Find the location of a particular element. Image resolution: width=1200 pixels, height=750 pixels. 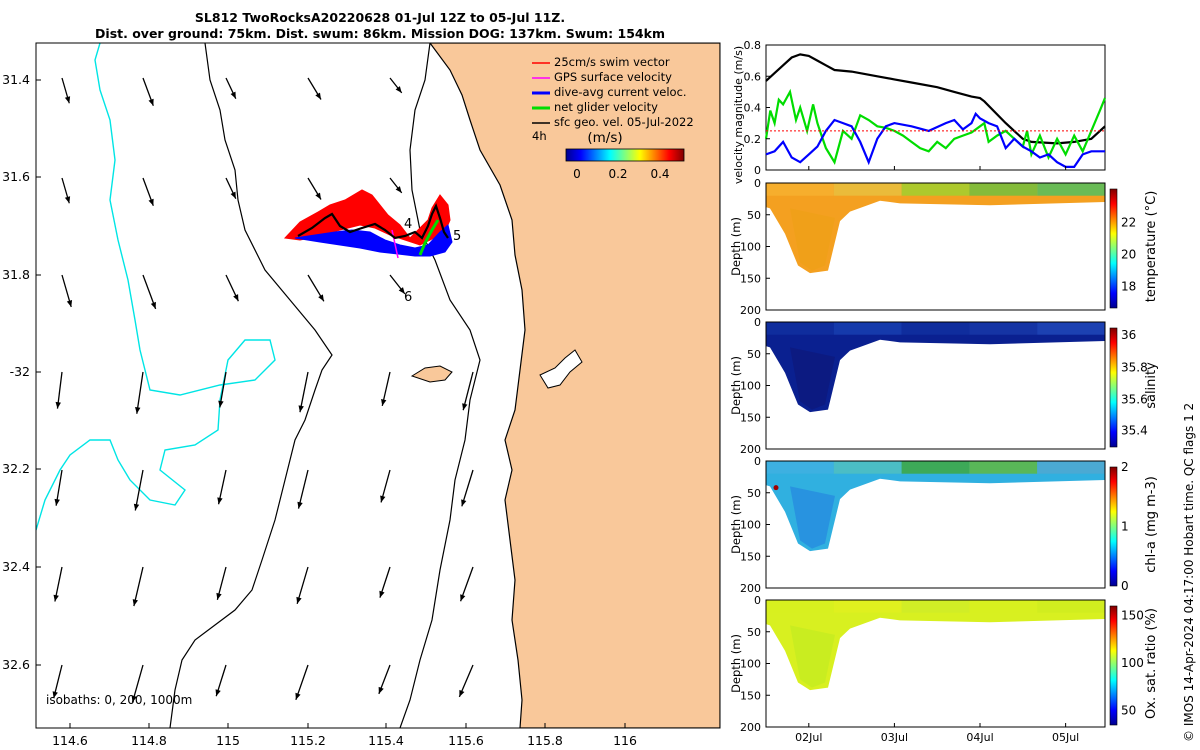

colorbar-tick-label: 20 is located at coordinates (1128, 254).